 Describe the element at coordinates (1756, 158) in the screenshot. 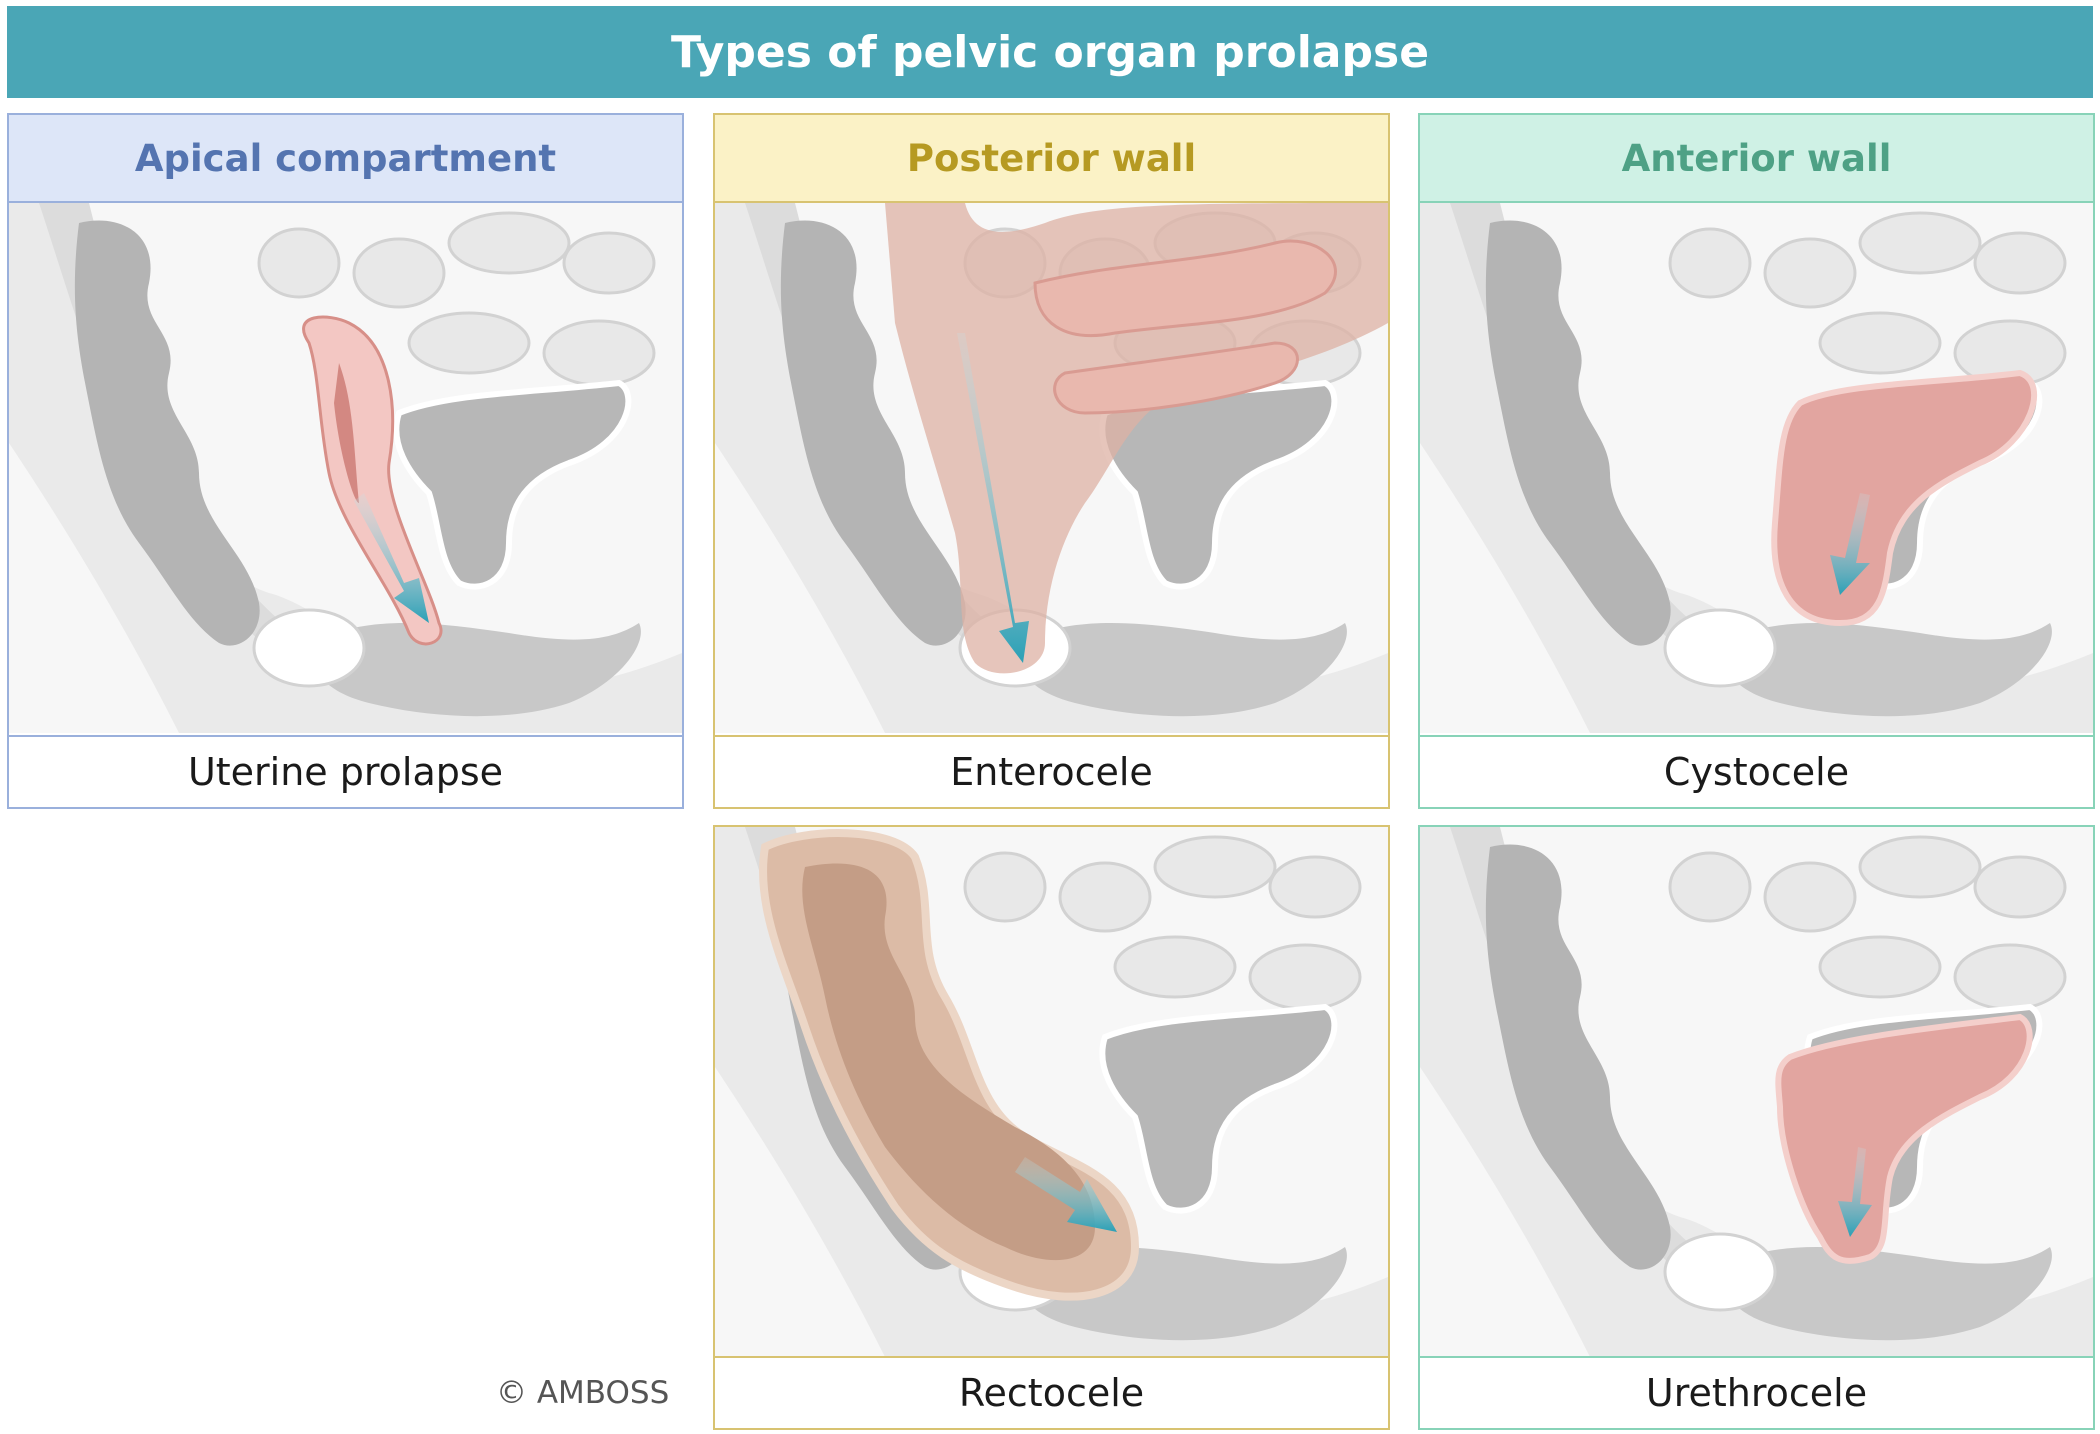

I see `column-header-anterior: Anterior wall` at that location.